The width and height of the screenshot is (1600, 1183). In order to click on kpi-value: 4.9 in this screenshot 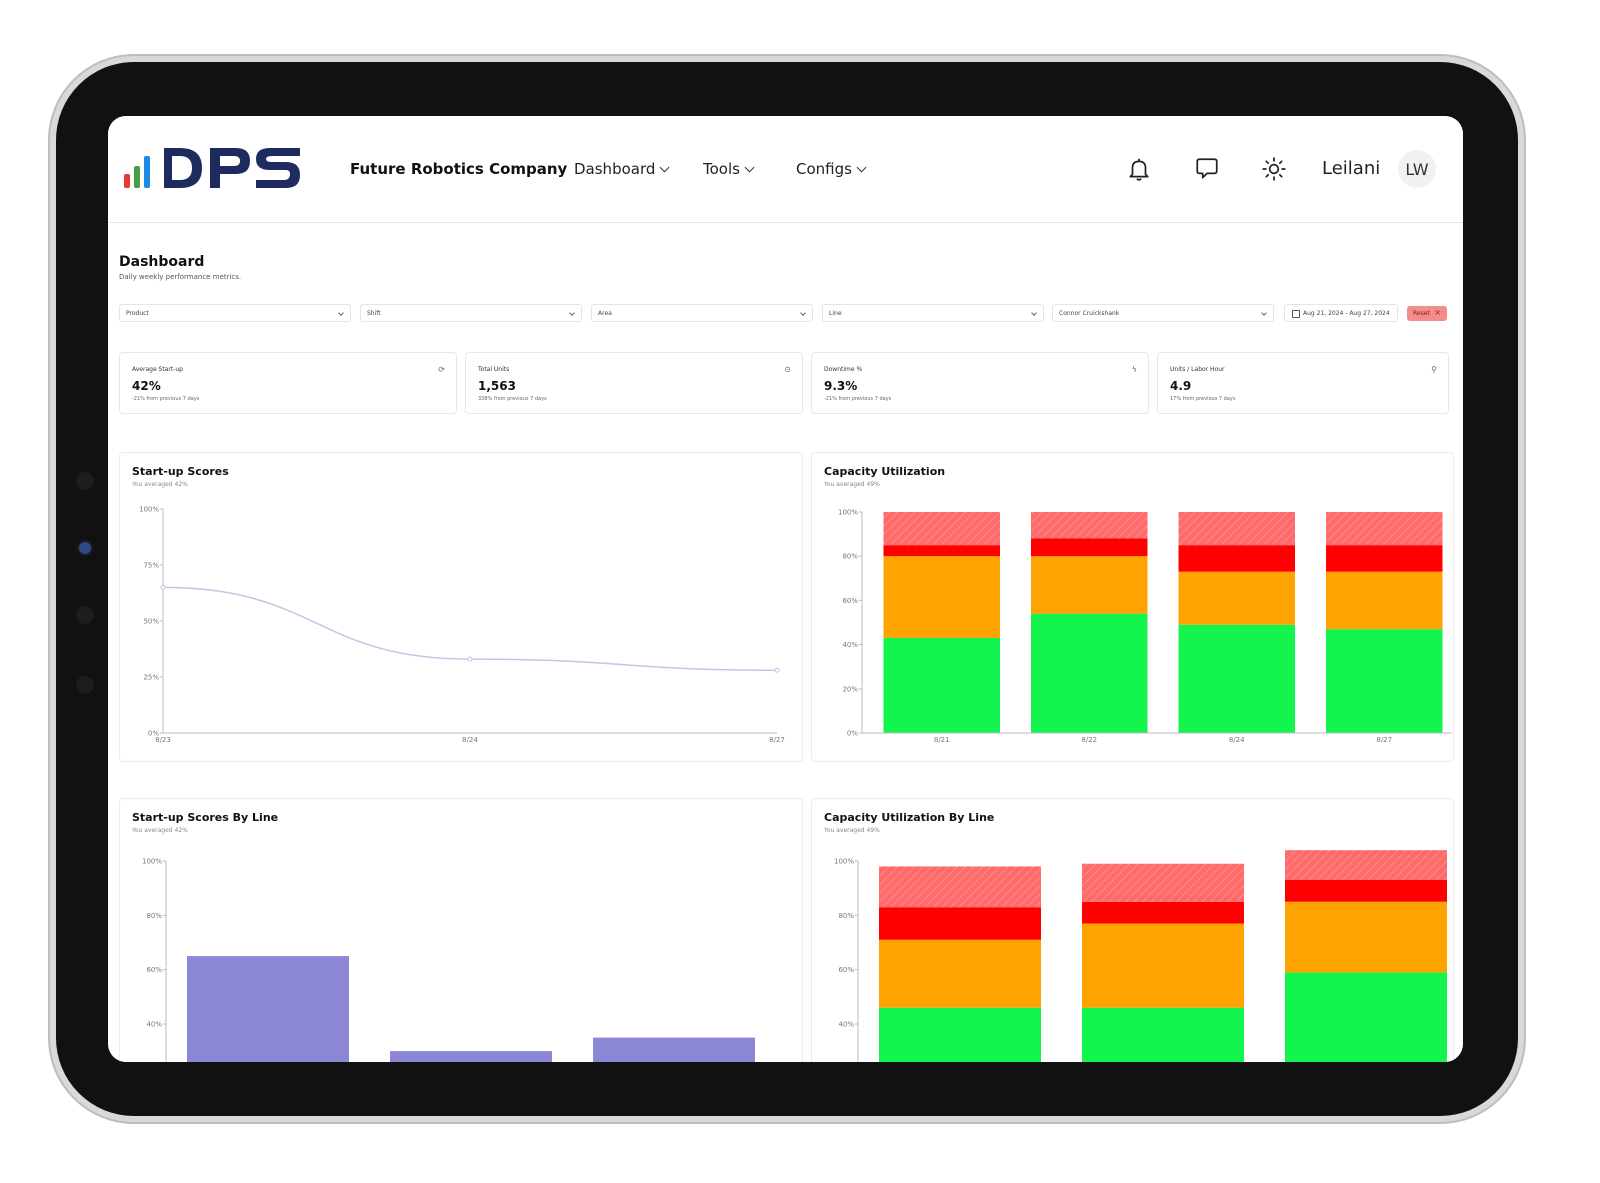, I will do `click(1181, 386)`.